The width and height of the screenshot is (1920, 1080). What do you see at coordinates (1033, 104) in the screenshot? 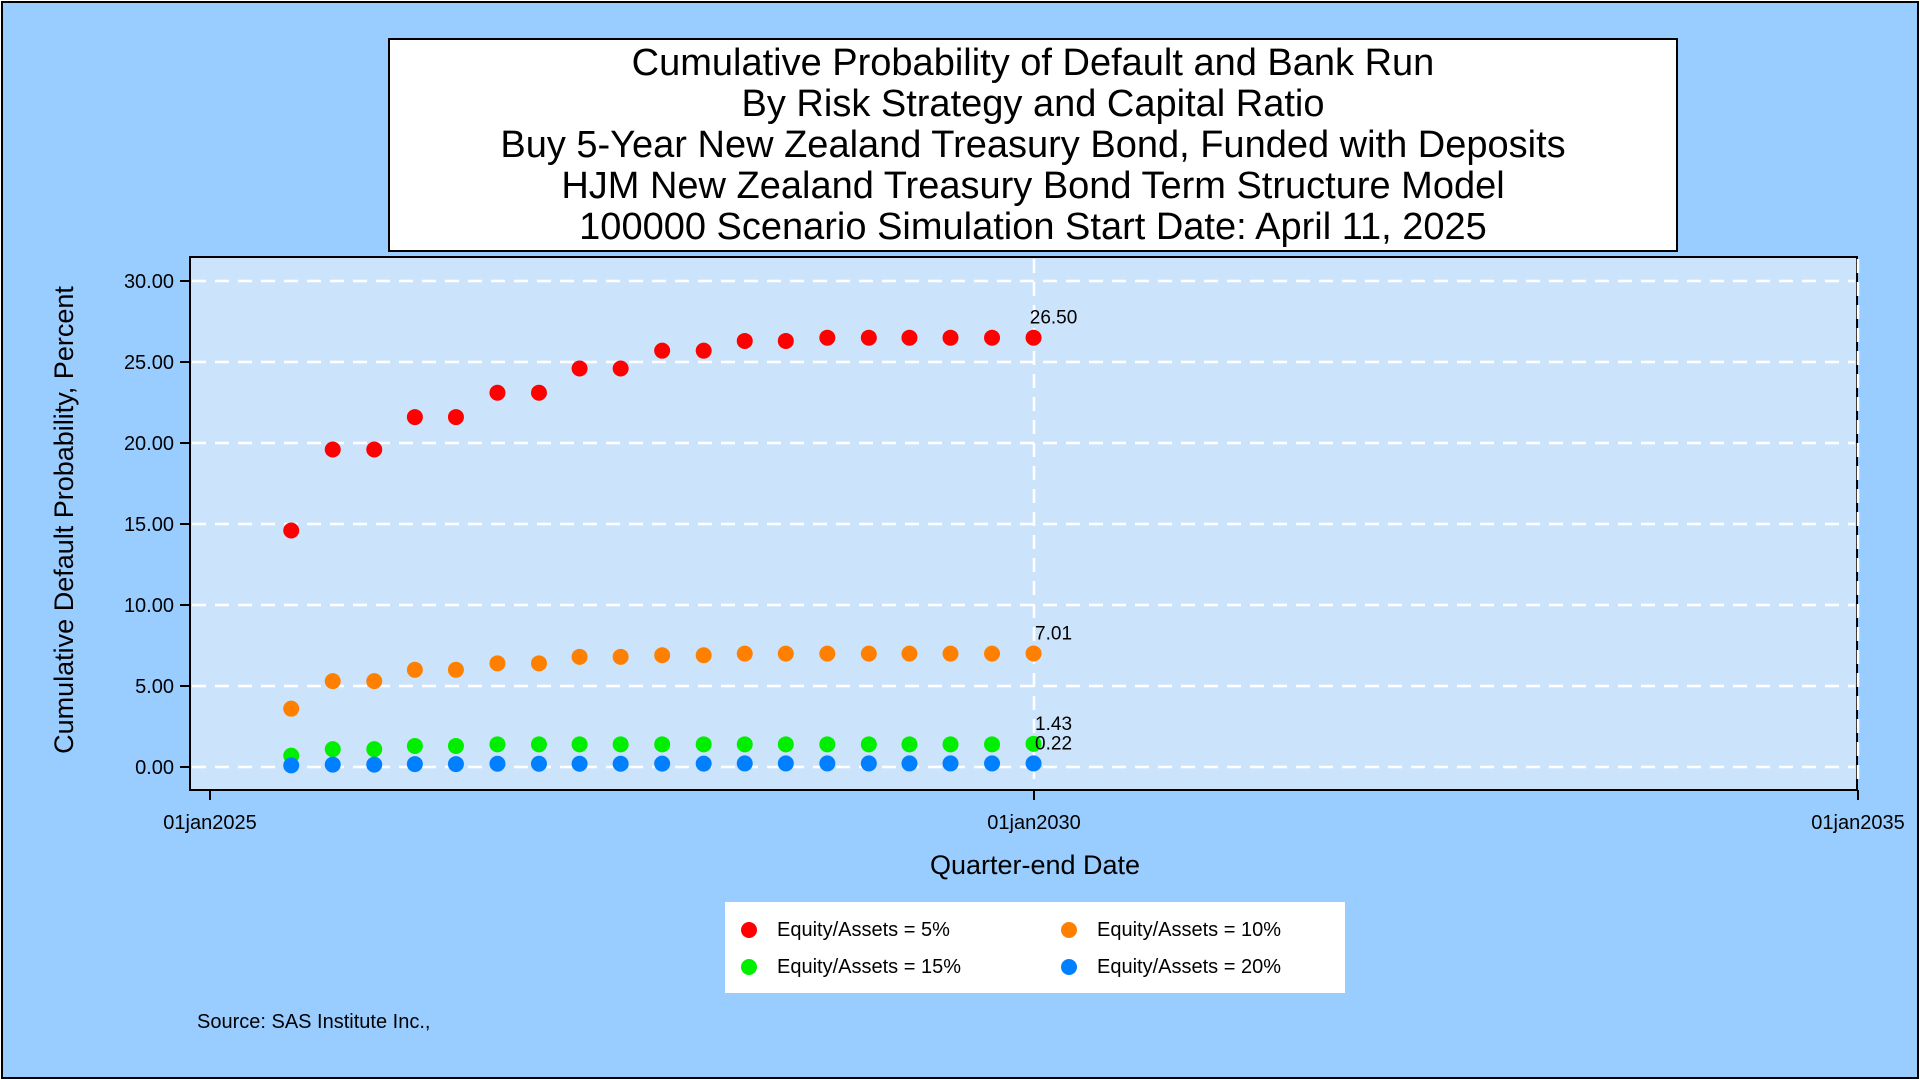
I see `chart-title-line-2: By Risk Strategy and Capital Ratio` at bounding box center [1033, 104].